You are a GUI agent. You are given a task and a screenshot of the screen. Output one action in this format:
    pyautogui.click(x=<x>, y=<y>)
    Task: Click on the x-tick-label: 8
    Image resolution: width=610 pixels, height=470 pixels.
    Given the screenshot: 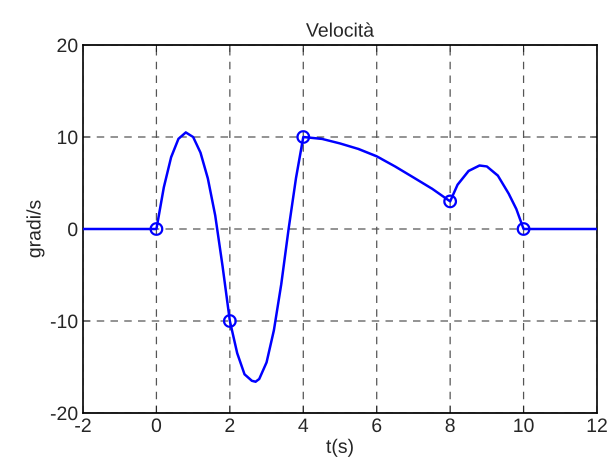 What is the action you would take?
    pyautogui.click(x=450, y=425)
    